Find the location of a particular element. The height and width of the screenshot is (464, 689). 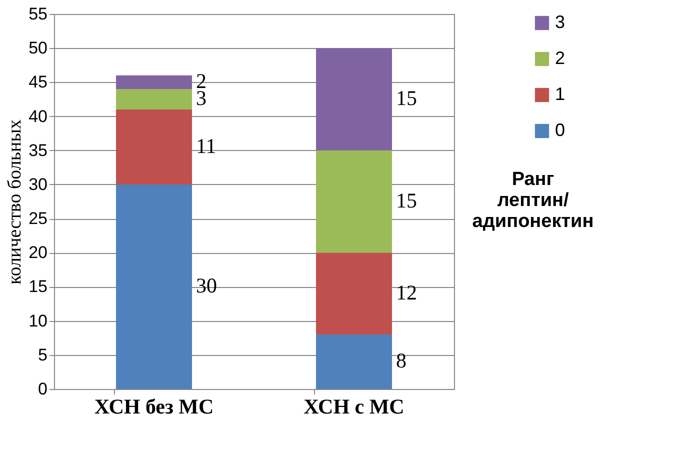

legend-title: Ранг лептин/ адипонектин is located at coordinates (533, 200).